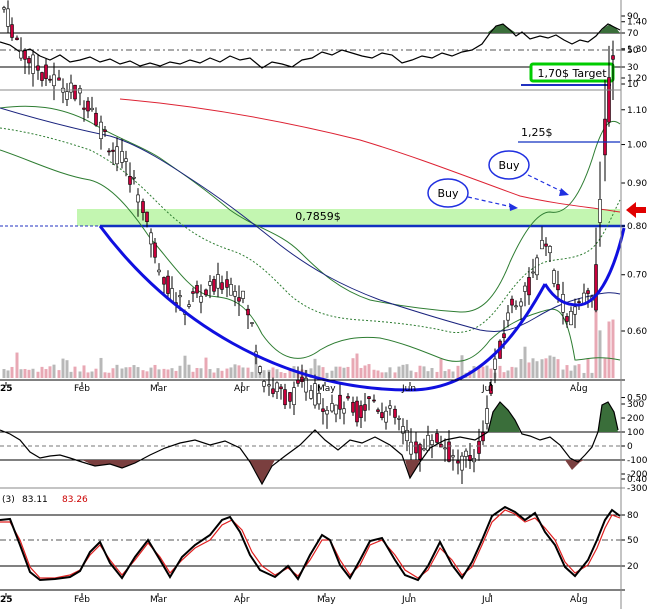 The height and width of the screenshot is (609, 666). I want to click on resistance-zone, so click(348, 217).